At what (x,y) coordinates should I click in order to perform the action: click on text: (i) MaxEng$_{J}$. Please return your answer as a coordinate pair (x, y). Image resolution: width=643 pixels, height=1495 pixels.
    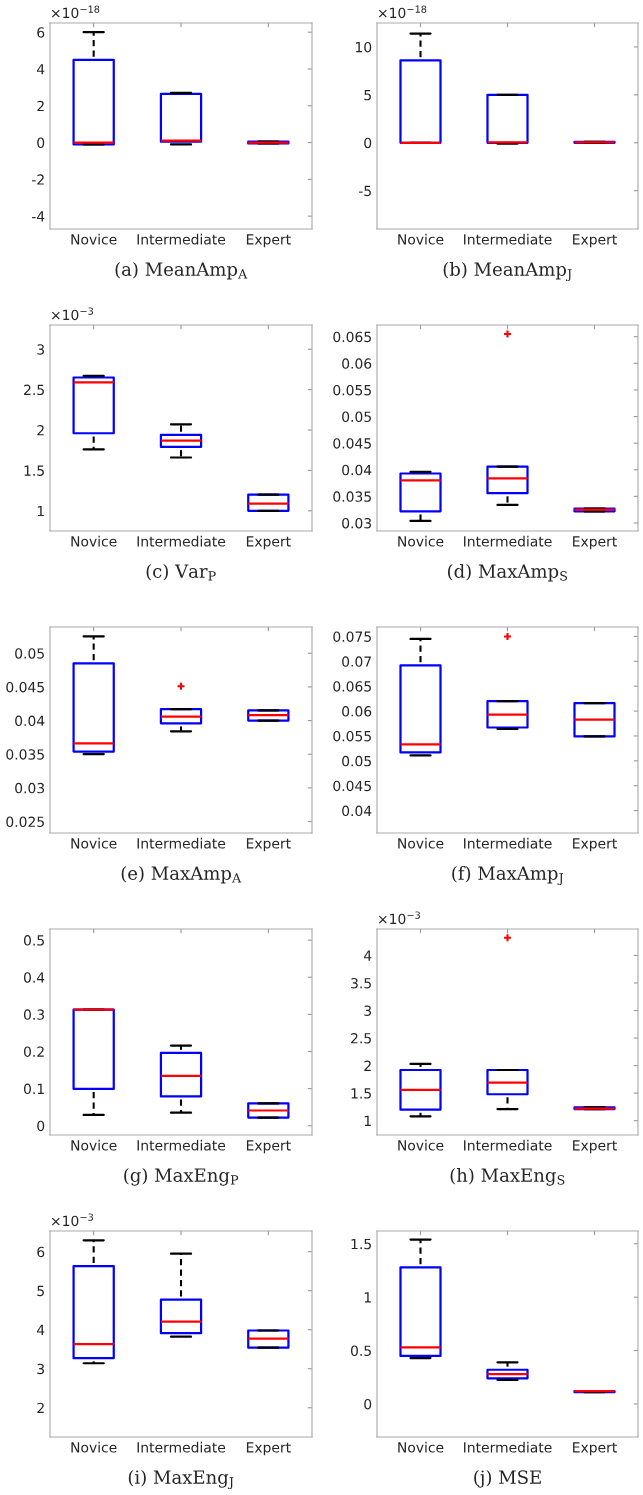
    Looking at the image, I should click on (181, 1479).